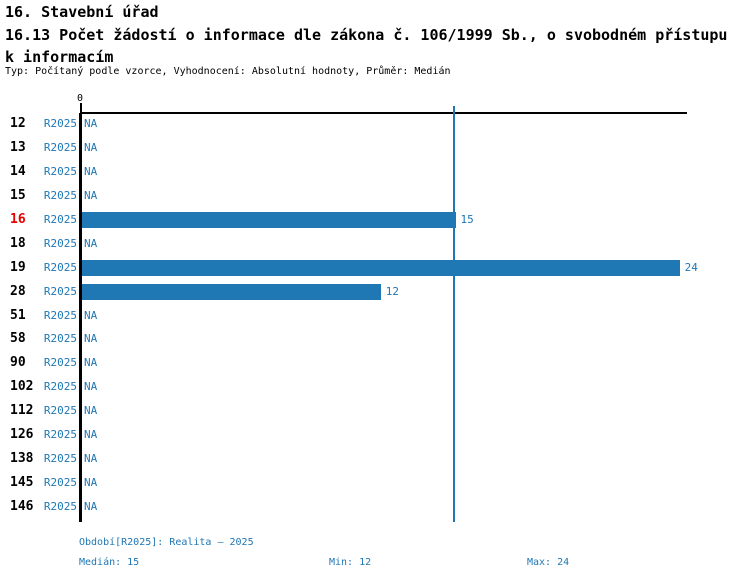 This screenshot has height=582, width=750. Describe the element at coordinates (166, 542) in the screenshot. I see `footer-period: Období[R2025]: Realita – 2025` at that location.